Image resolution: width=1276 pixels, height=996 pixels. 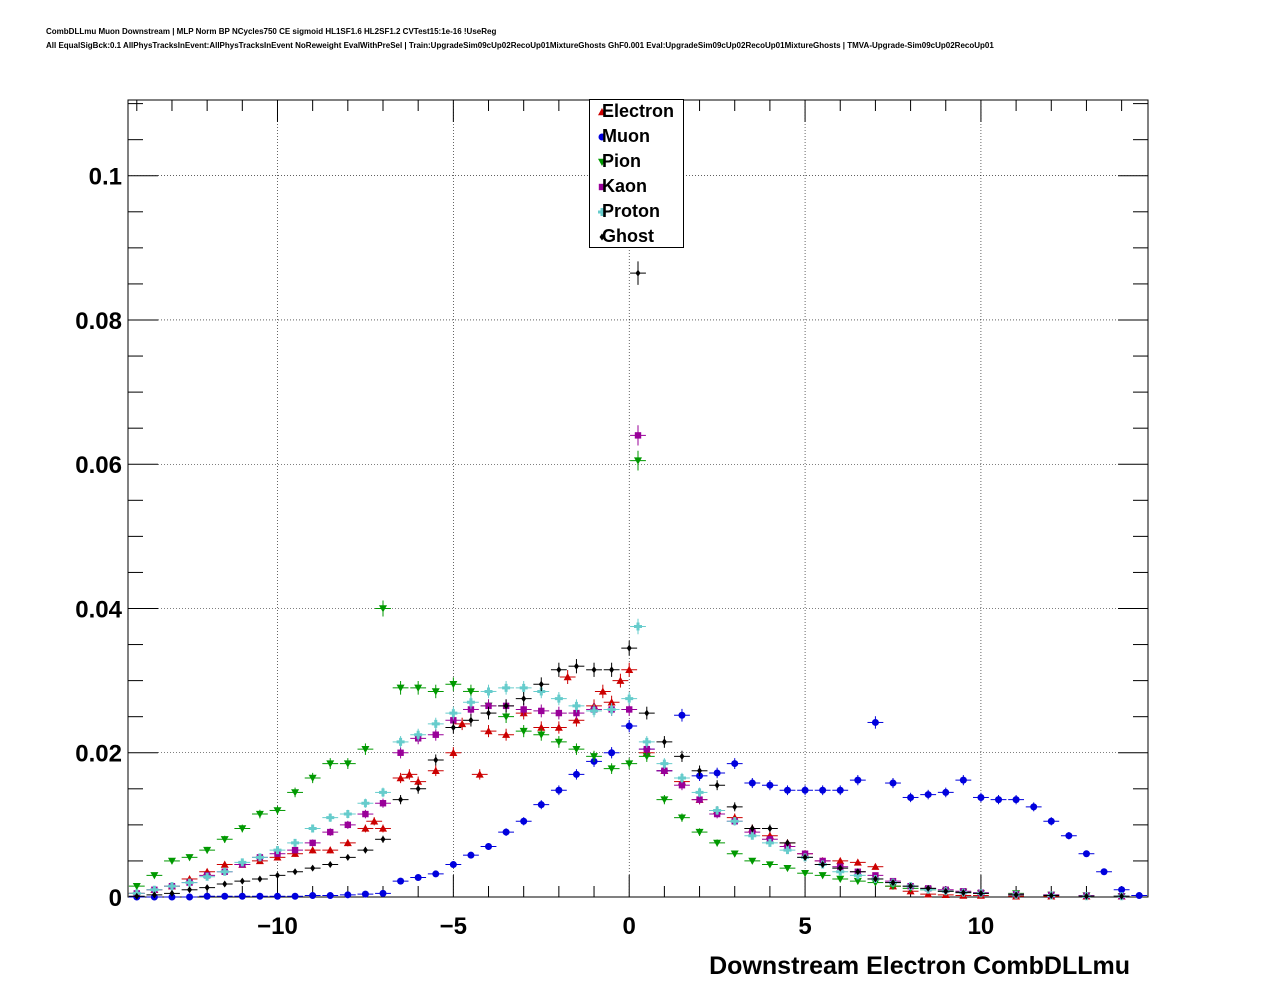 What do you see at coordinates (602, 137) in the screenshot?
I see `legend-marker-muon` at bounding box center [602, 137].